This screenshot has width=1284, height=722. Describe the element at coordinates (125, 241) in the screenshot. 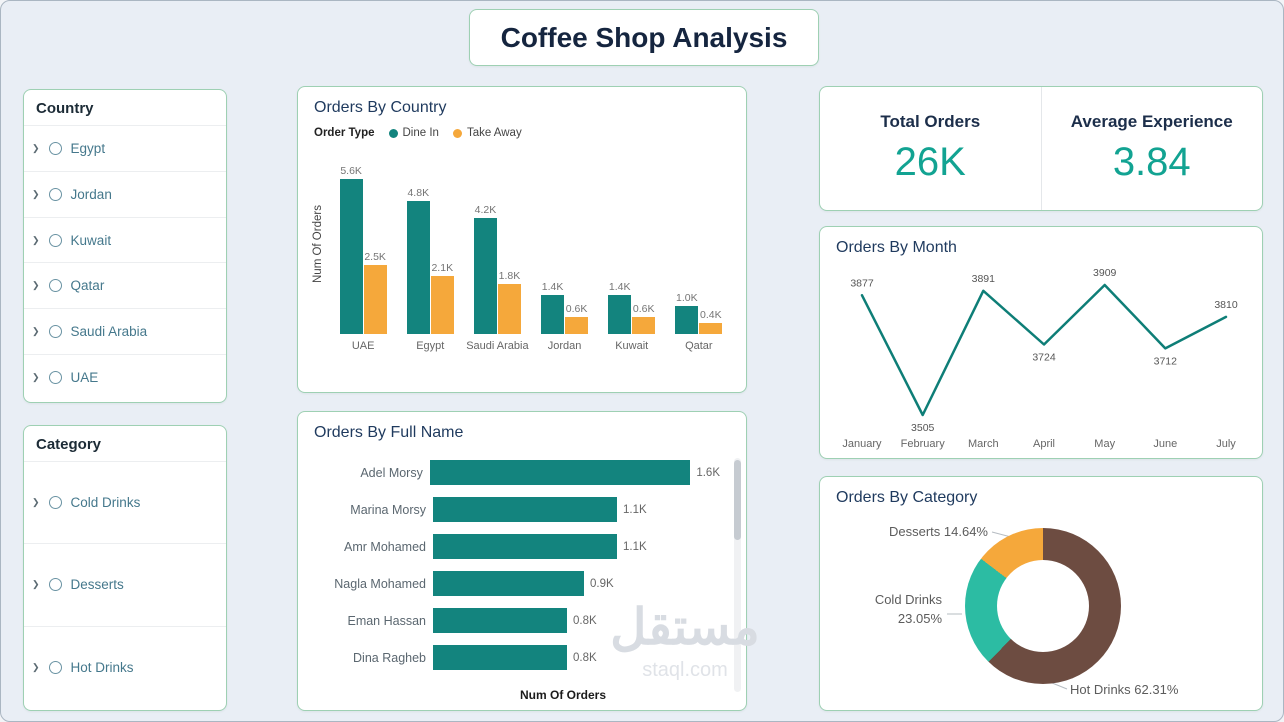

I see `country-option-kuwait: ❯ Kuwait` at that location.